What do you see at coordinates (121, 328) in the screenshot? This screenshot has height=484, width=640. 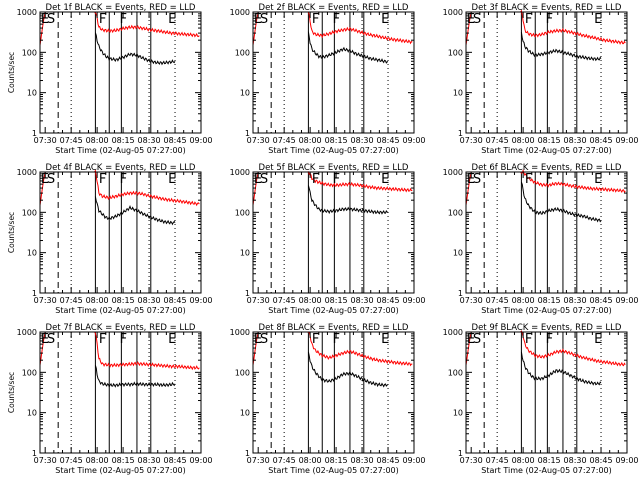 I see `panel-title: Det 7f BLACK = Events, RED = LLD` at bounding box center [121, 328].